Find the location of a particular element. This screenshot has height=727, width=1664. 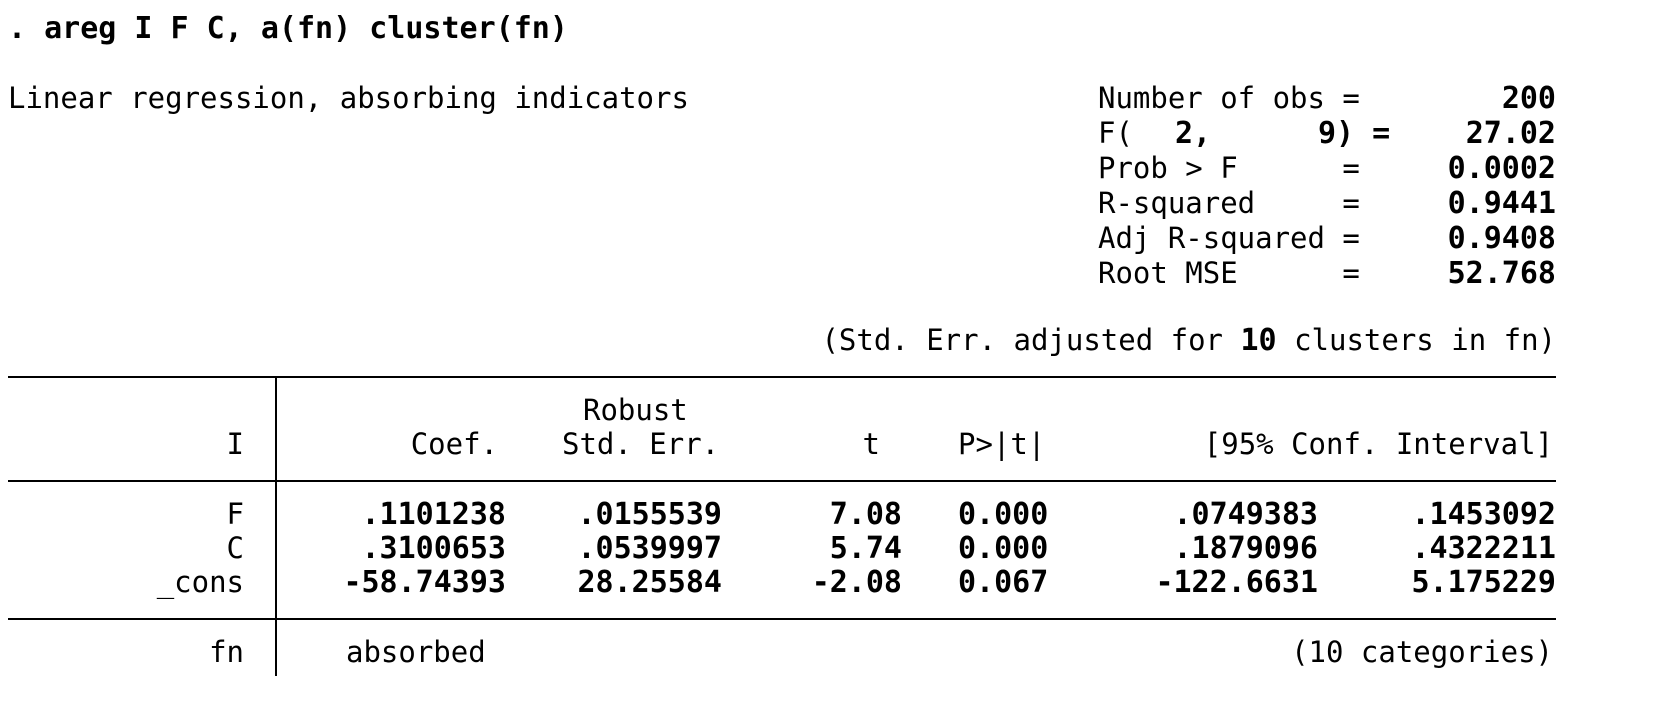

table-top-rule is located at coordinates (782, 377).